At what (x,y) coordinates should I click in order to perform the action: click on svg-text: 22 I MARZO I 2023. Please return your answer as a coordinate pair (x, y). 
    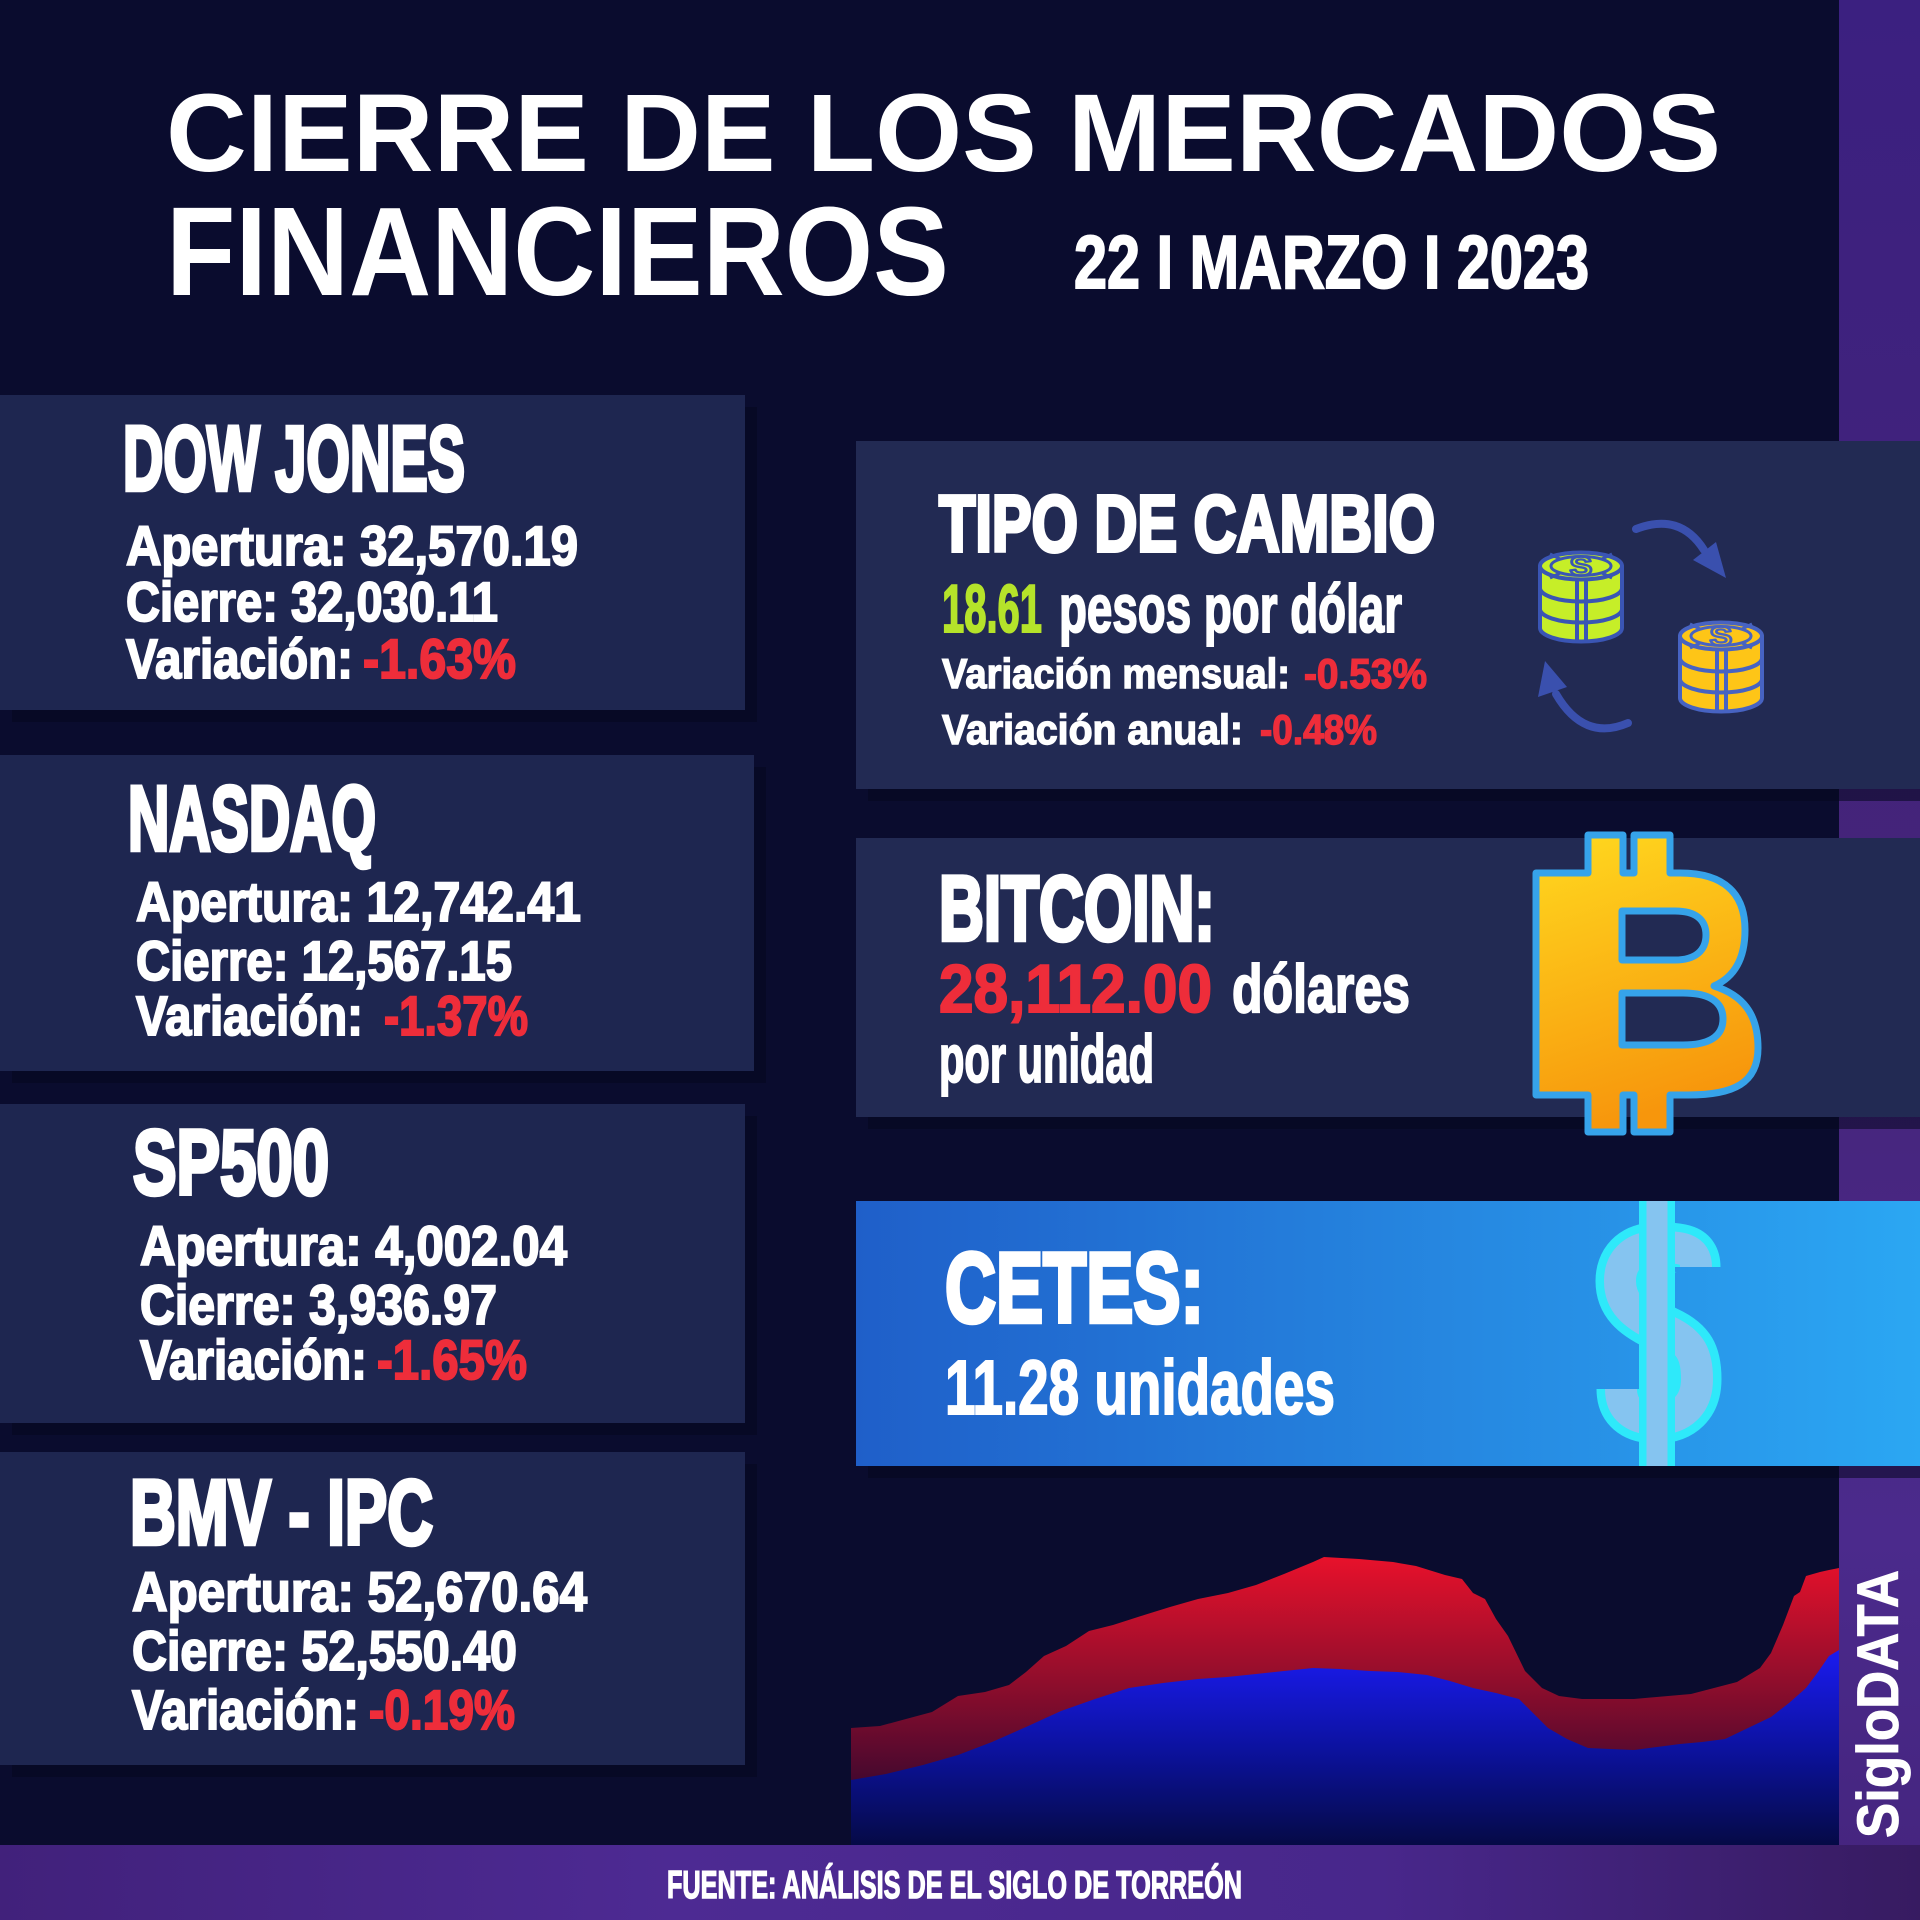
    Looking at the image, I should click on (1331, 262).